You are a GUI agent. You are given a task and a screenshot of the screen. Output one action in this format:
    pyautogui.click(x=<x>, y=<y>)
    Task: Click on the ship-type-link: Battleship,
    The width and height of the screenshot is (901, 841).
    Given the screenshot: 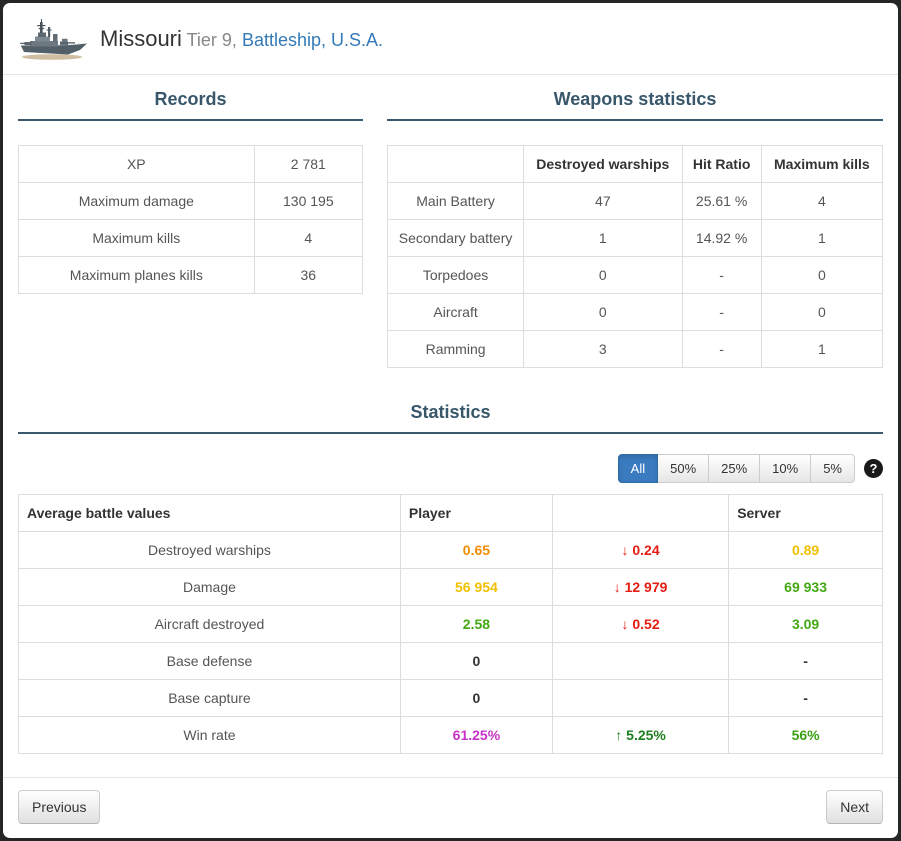 What is the action you would take?
    pyautogui.click(x=284, y=39)
    